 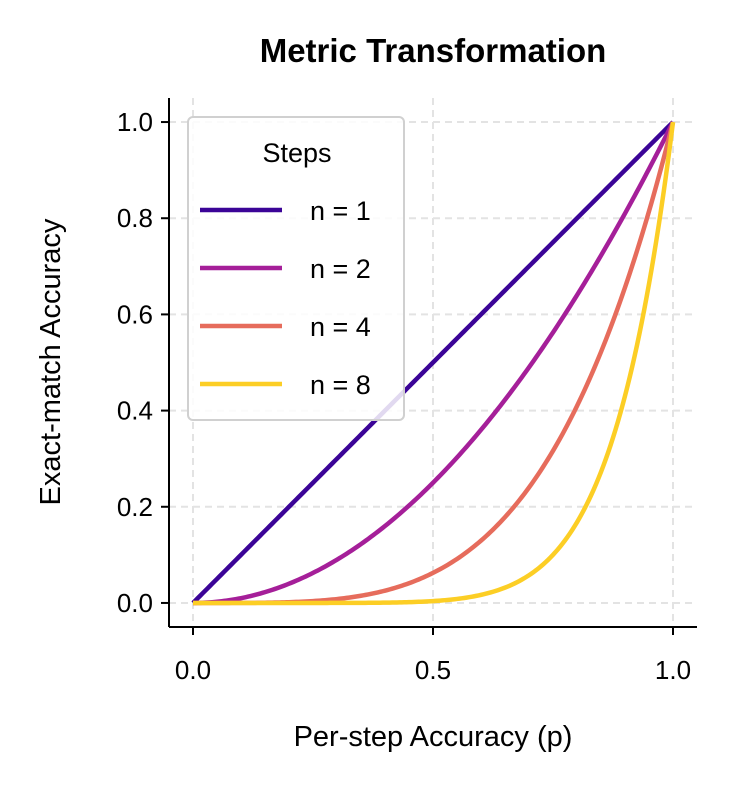 I want to click on y-tick-label: 0.0, so click(x=135, y=603).